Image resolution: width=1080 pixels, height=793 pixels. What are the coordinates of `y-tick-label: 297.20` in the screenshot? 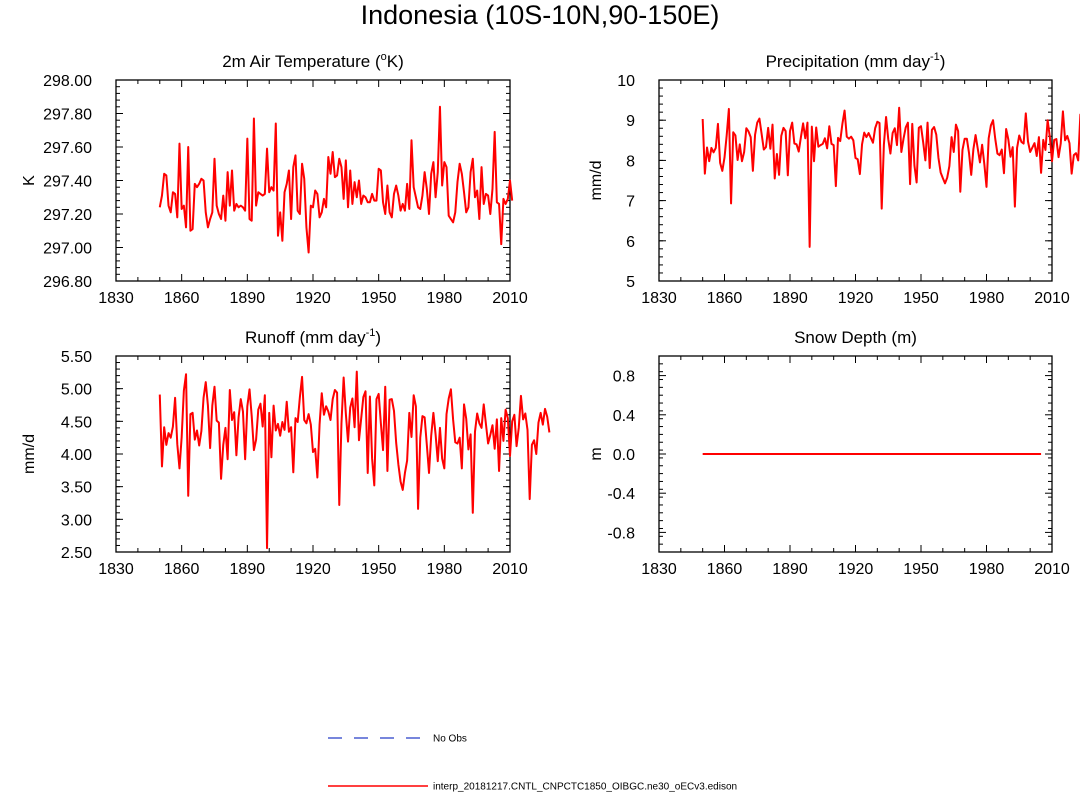 It's located at (67, 215).